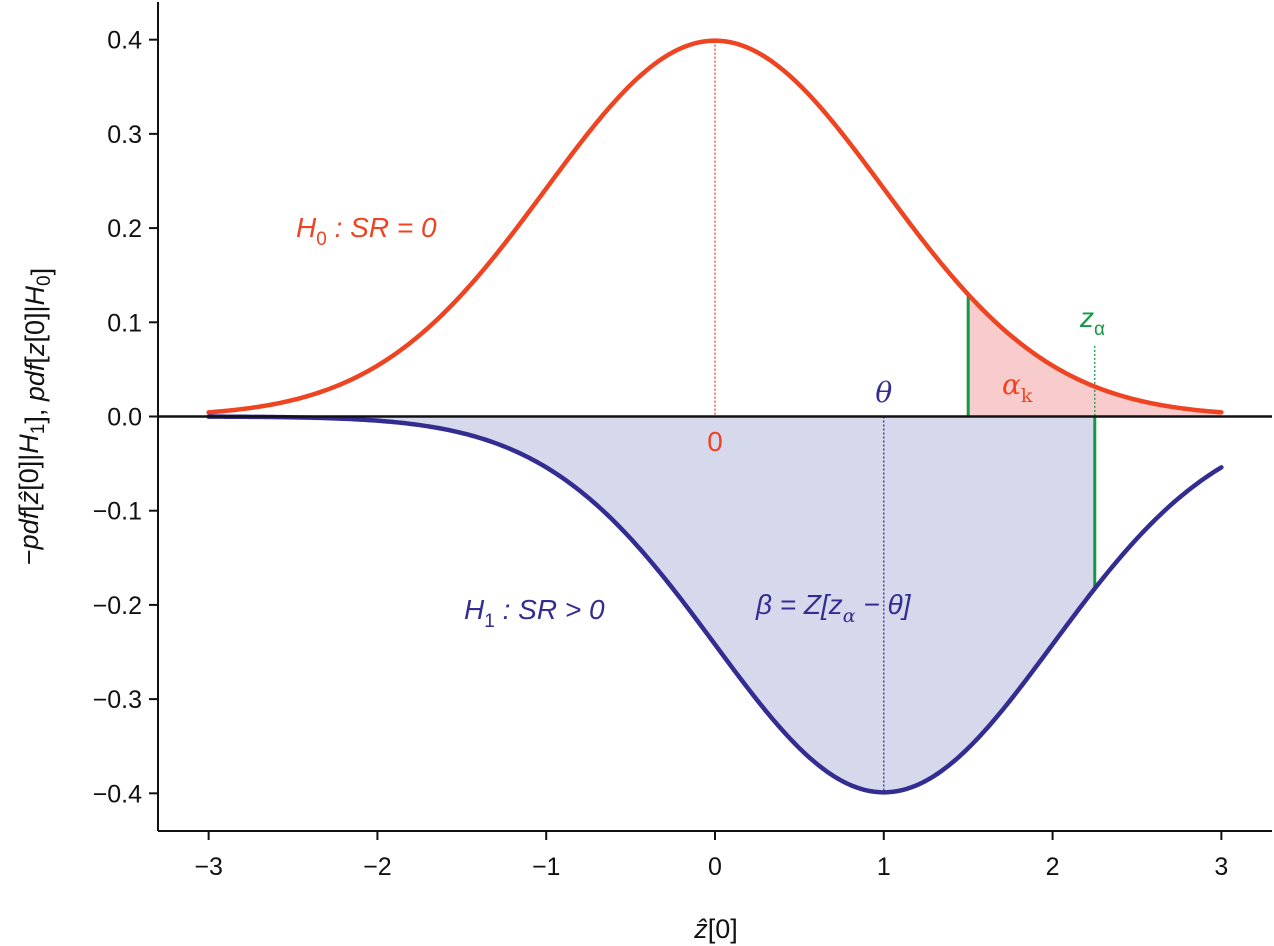 The height and width of the screenshot is (946, 1274). Describe the element at coordinates (546, 867) in the screenshot. I see `x-tick-label: −1` at that location.